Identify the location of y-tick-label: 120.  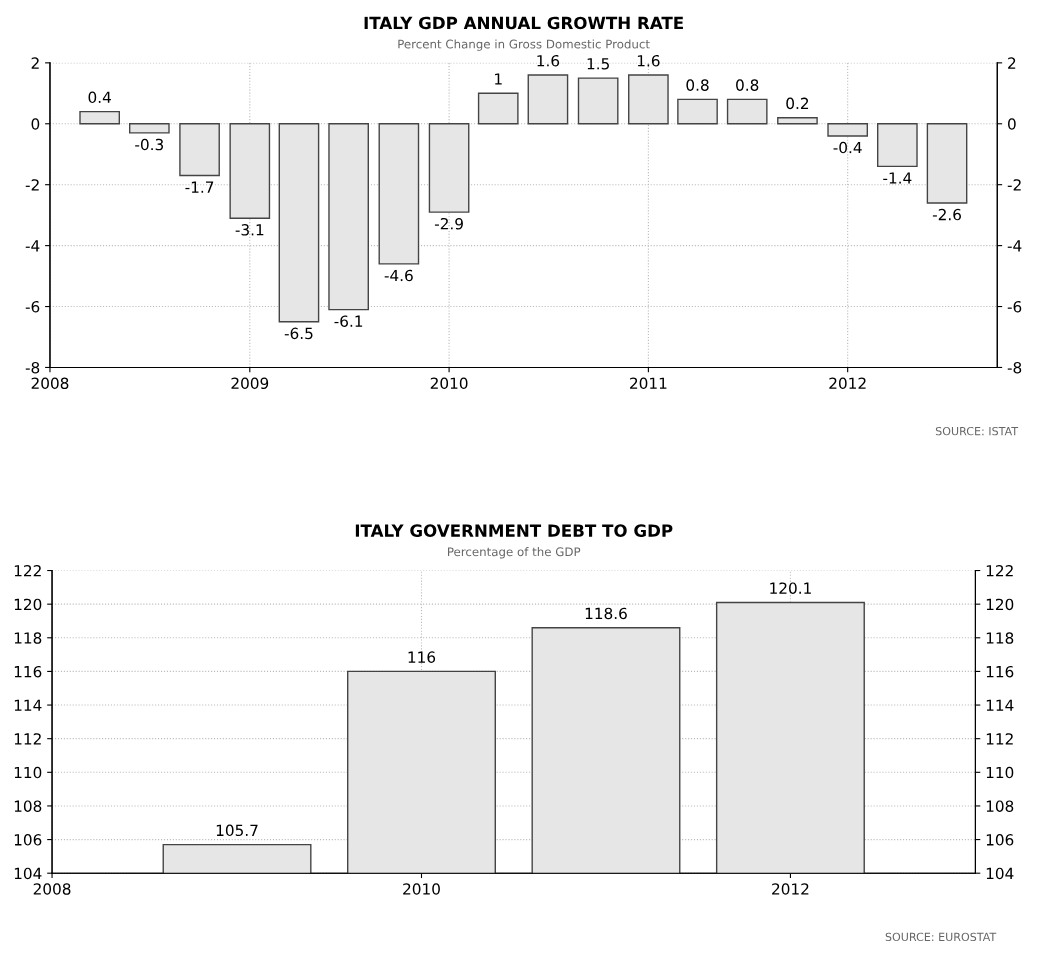
(28, 604).